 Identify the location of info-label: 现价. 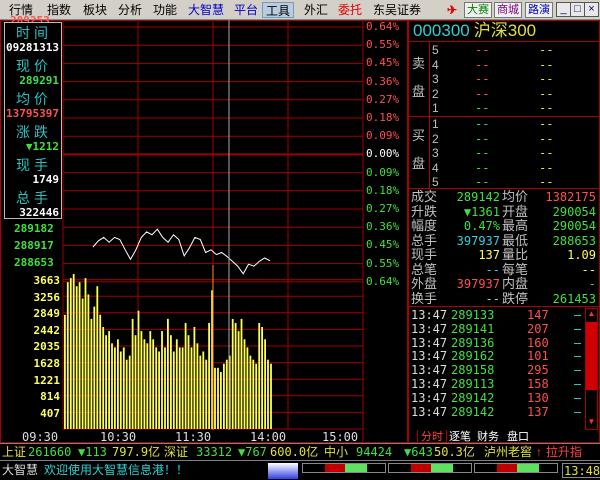
(34, 66).